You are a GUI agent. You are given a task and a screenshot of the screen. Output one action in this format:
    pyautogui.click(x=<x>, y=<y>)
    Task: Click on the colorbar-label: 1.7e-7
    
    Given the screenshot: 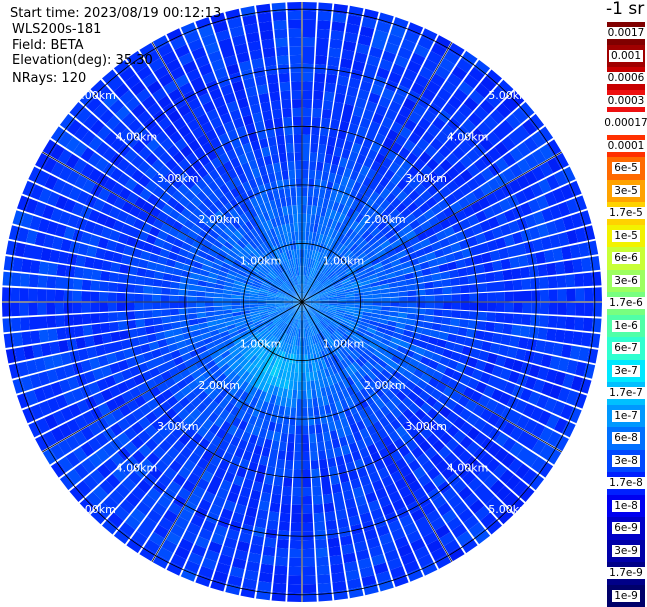 What is the action you would take?
    pyautogui.click(x=626, y=393)
    